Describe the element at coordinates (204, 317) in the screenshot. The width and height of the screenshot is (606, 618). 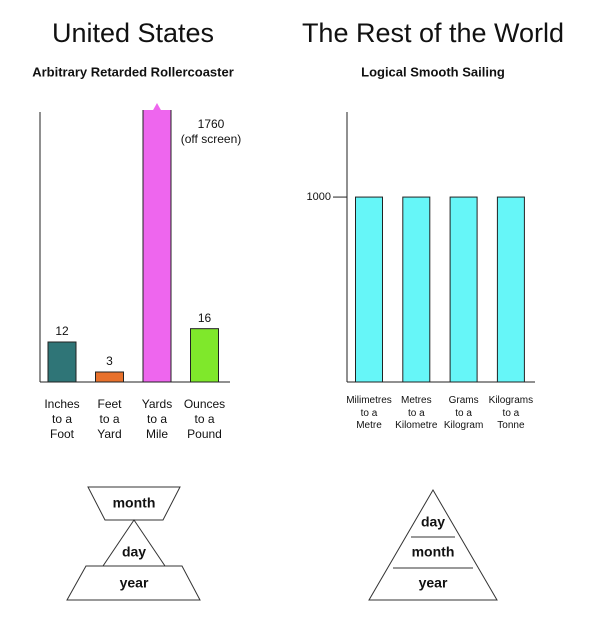
I see `value-label: 16` at that location.